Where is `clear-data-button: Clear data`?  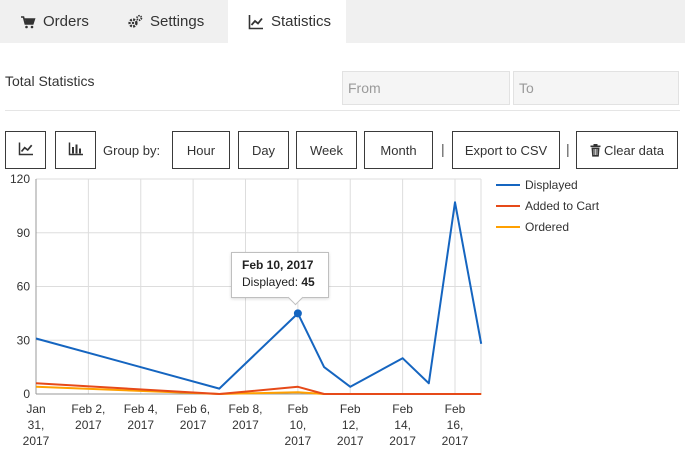
clear-data-button: Clear data is located at coordinates (627, 150).